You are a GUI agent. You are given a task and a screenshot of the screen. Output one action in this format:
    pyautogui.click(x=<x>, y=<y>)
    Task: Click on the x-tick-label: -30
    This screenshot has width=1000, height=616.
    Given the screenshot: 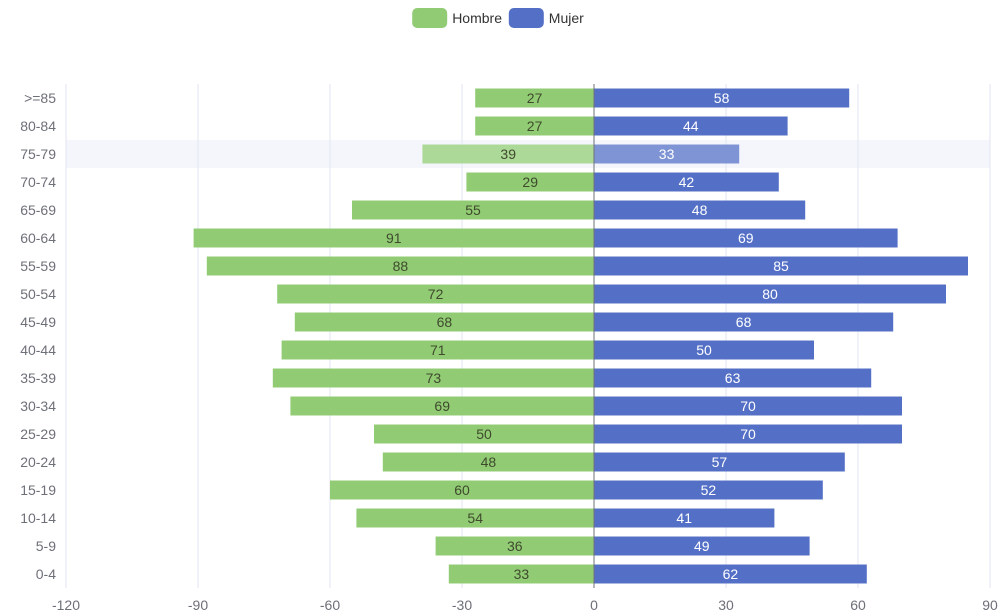 What is the action you would take?
    pyautogui.click(x=462, y=605)
    